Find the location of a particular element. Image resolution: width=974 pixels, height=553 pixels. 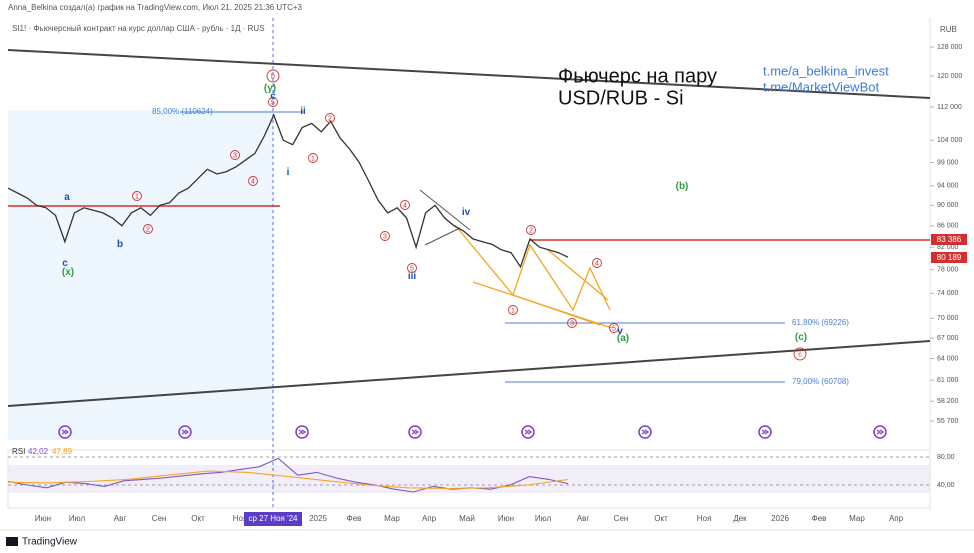

x-tick-label: Окт is located at coordinates (661, 518).